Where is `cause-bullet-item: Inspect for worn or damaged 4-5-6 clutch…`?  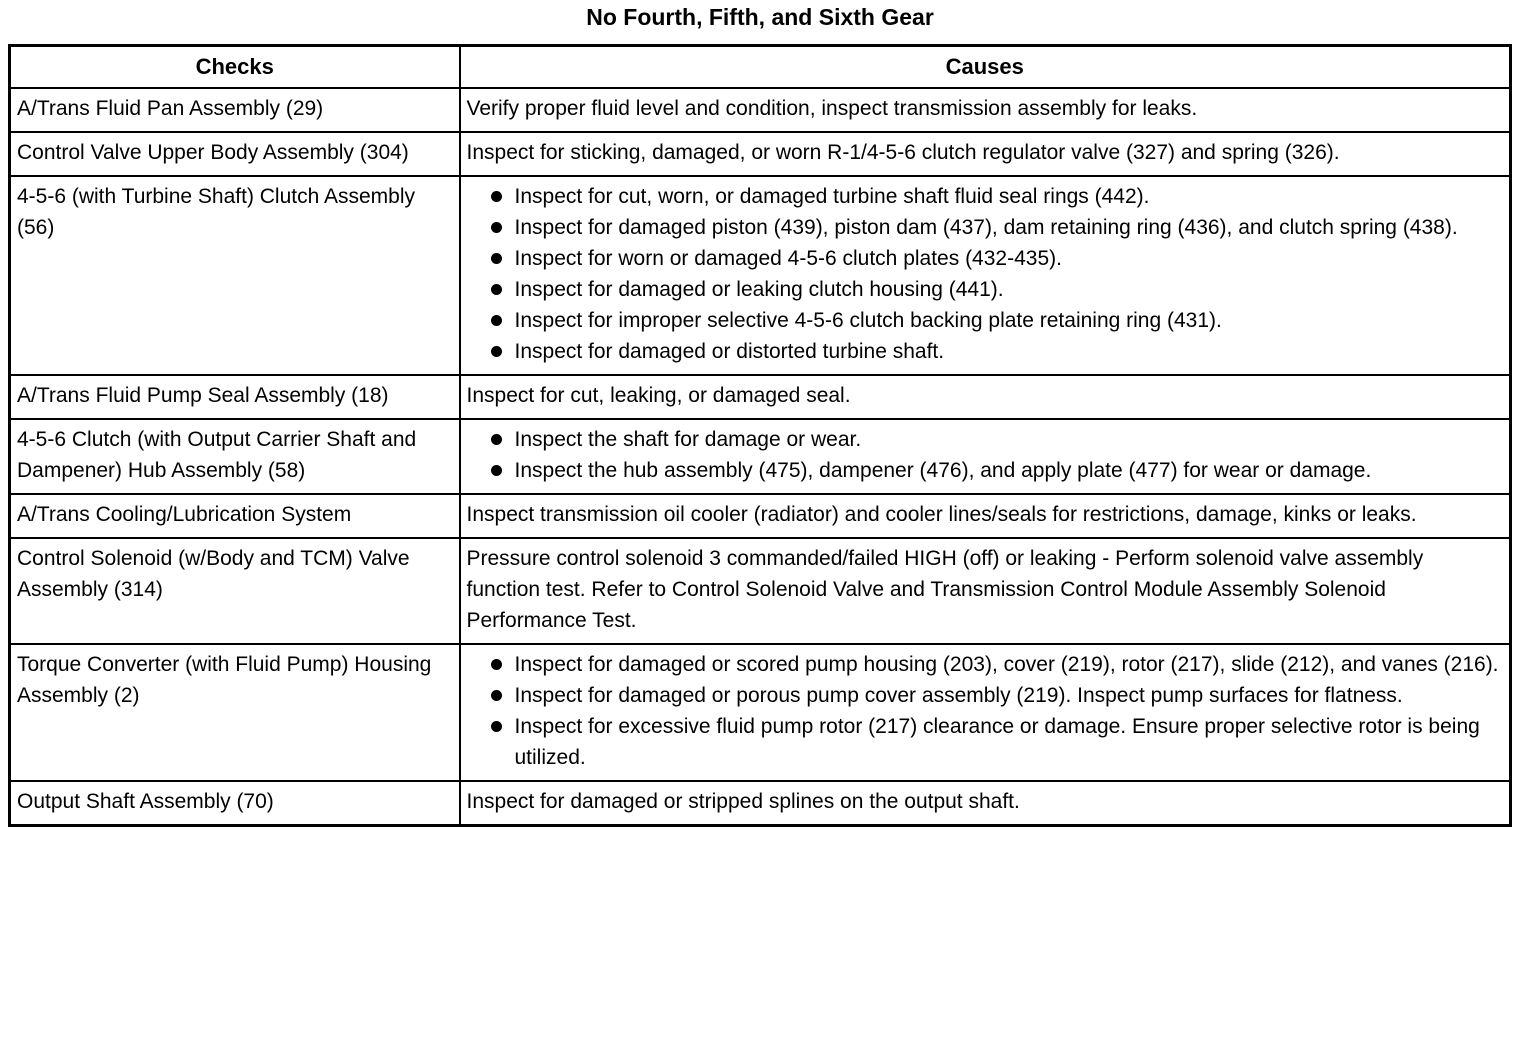 cause-bullet-item: Inspect for worn or damaged 4-5-6 clutch… is located at coordinates (984, 258).